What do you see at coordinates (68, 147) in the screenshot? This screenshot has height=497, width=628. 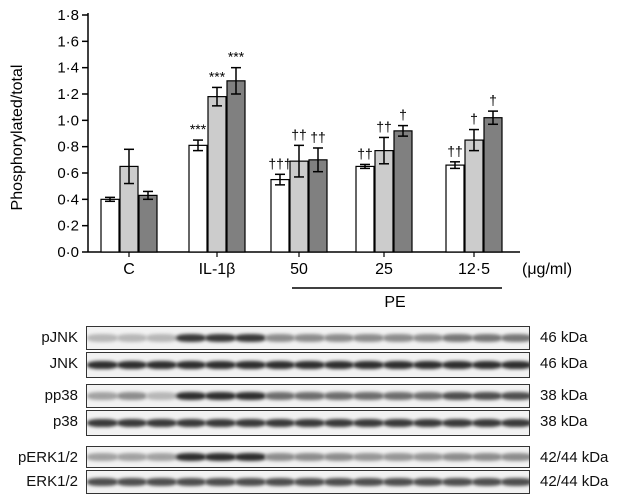 I see `y-tick-label: 0·8` at bounding box center [68, 147].